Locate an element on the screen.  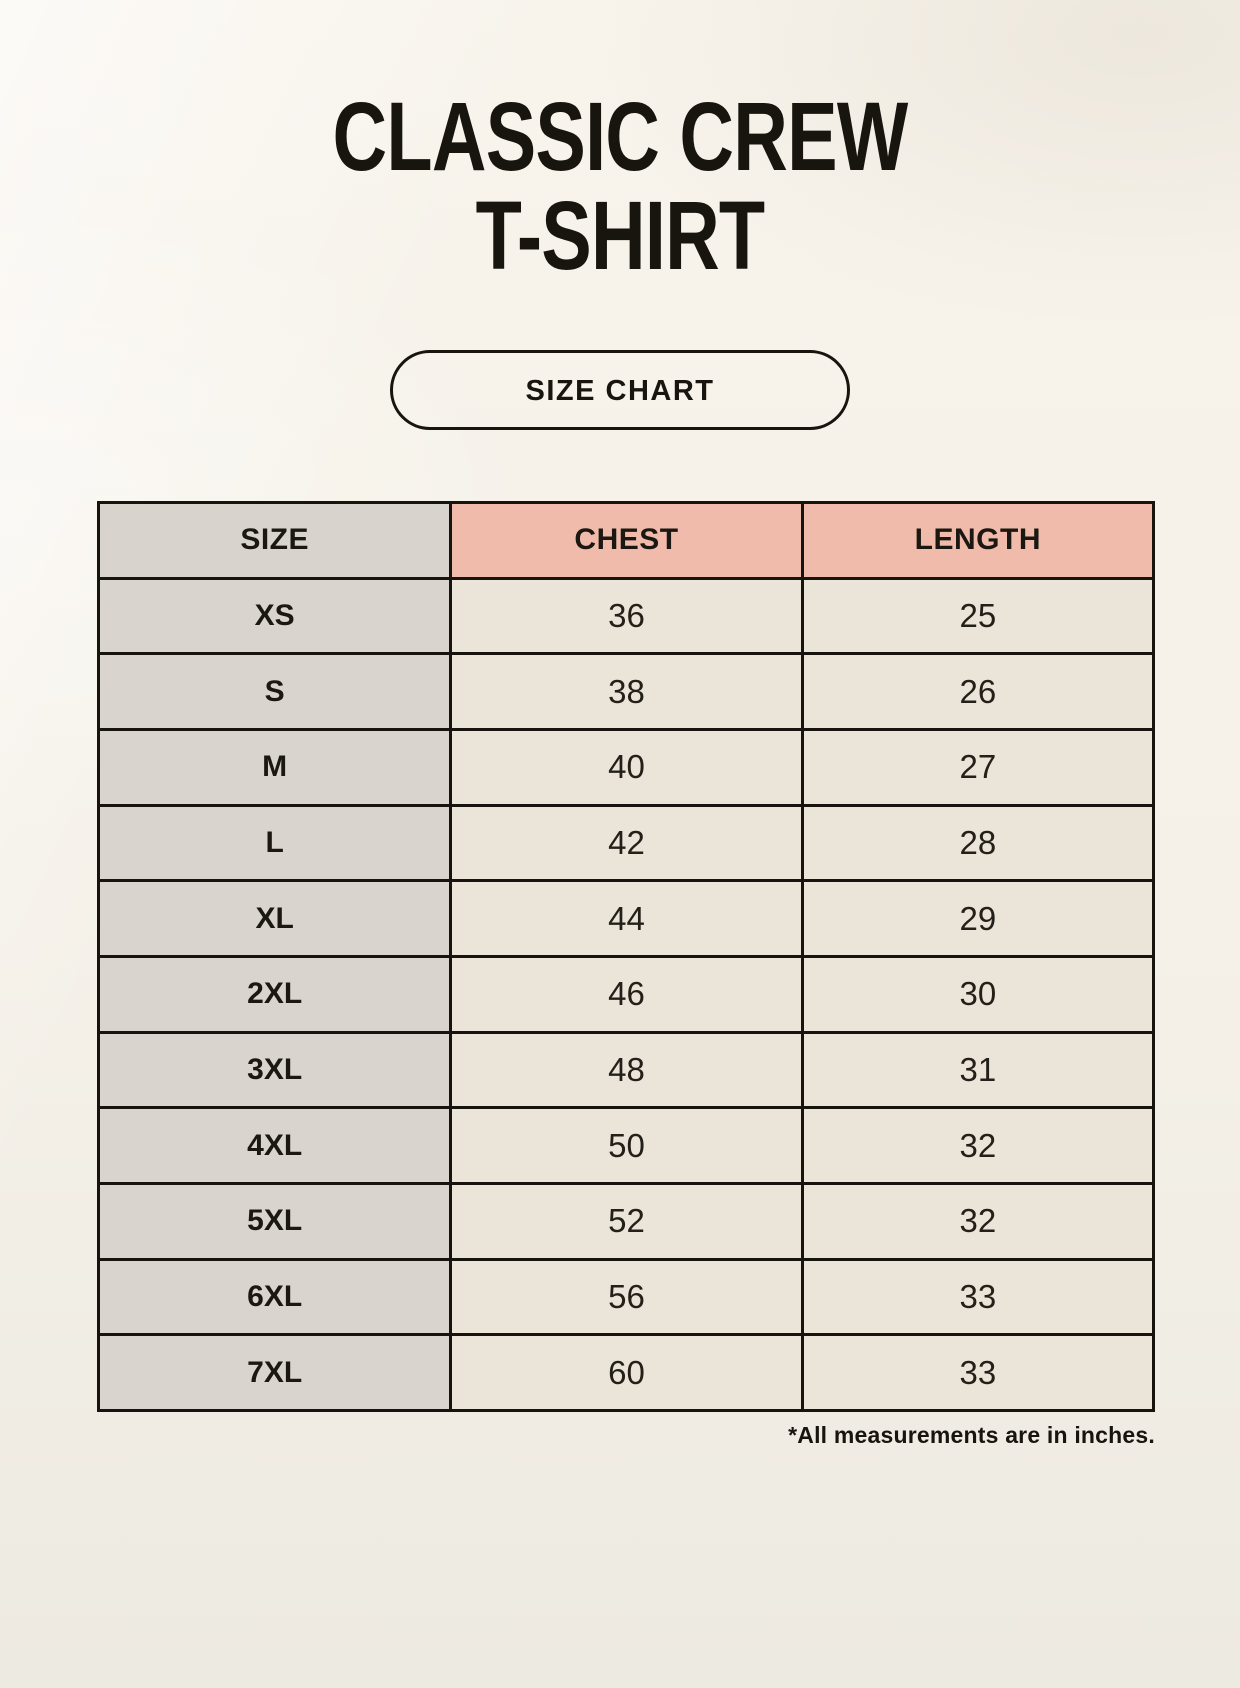
table-row: M 40 27 is located at coordinates (626, 767).